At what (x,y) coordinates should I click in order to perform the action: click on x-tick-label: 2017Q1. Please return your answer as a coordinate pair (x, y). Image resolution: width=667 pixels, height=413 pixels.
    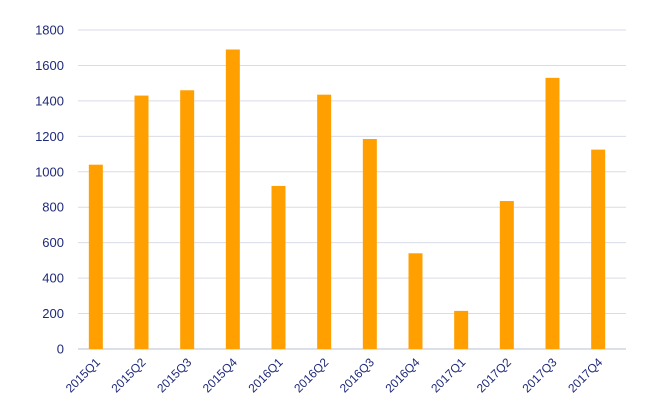
    Looking at the image, I should click on (448, 375).